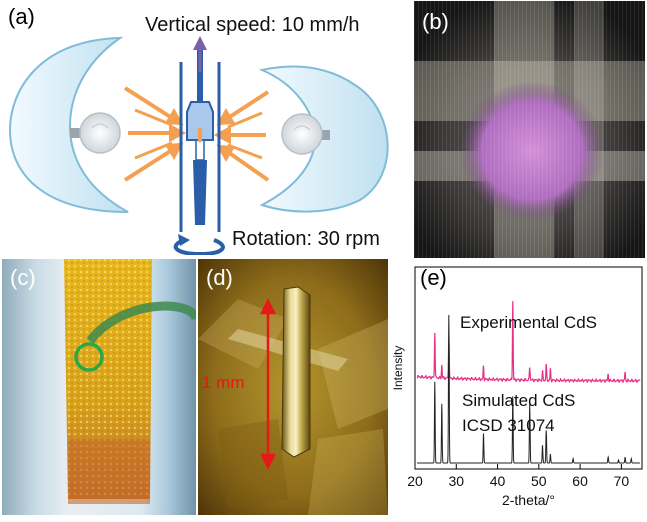  I want to click on left-reflector, so click(68, 124).